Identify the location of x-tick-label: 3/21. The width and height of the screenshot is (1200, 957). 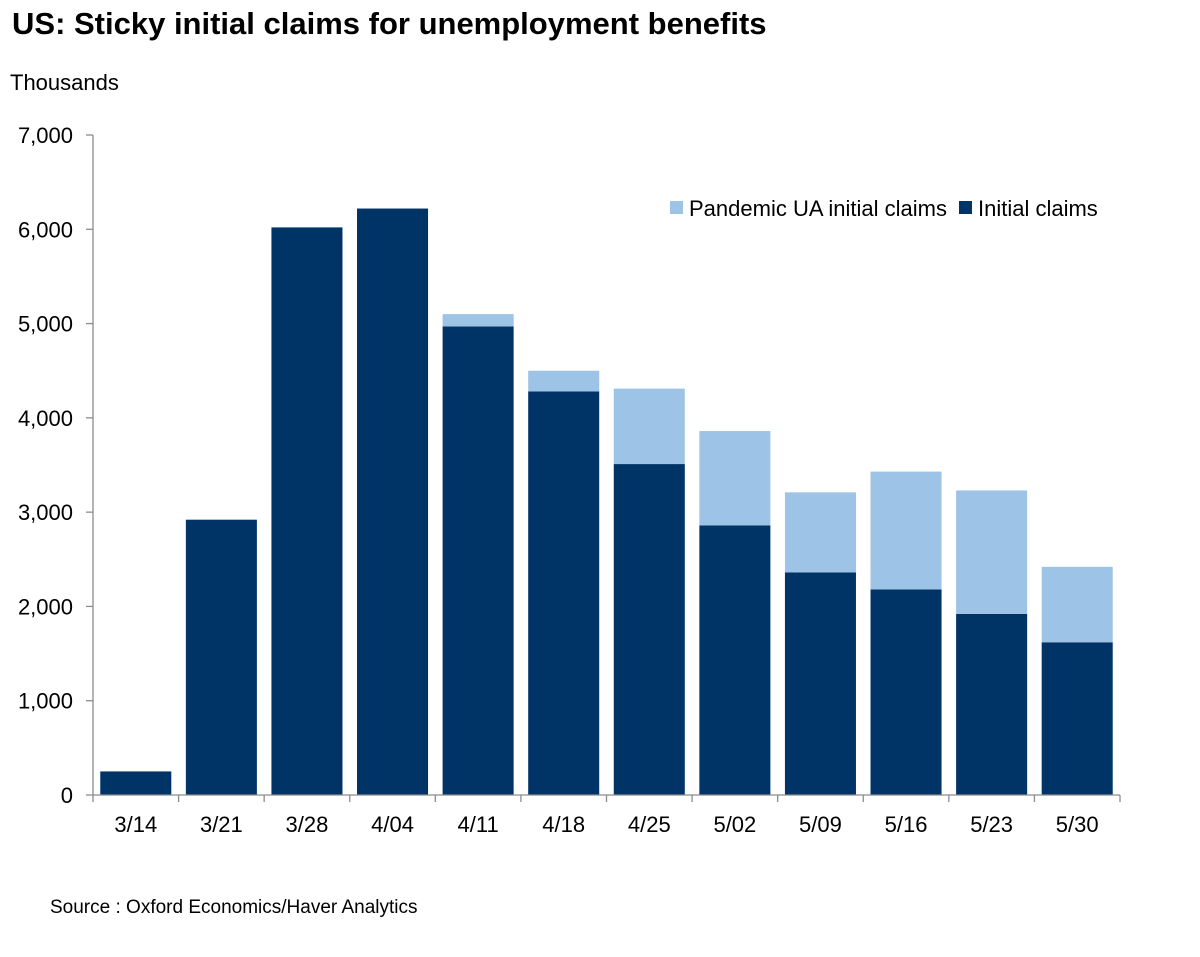
(221, 824).